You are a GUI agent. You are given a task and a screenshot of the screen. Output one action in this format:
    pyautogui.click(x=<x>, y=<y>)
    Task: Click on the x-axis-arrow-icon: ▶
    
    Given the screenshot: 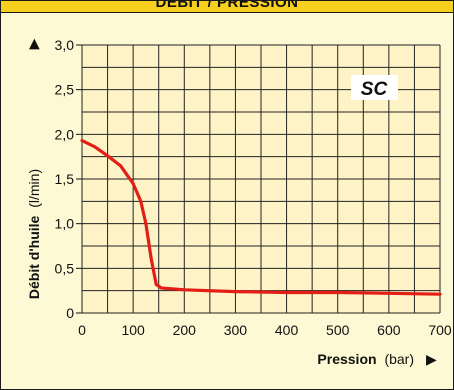 What is the action you would take?
    pyautogui.click(x=431, y=359)
    